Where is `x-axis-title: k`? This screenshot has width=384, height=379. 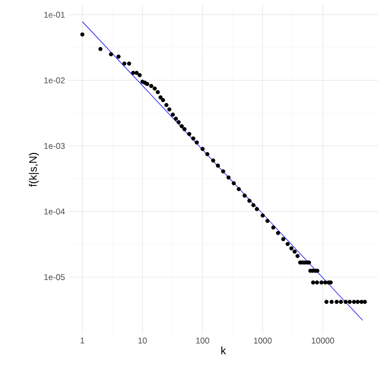 x-axis-title: k is located at coordinates (223, 350).